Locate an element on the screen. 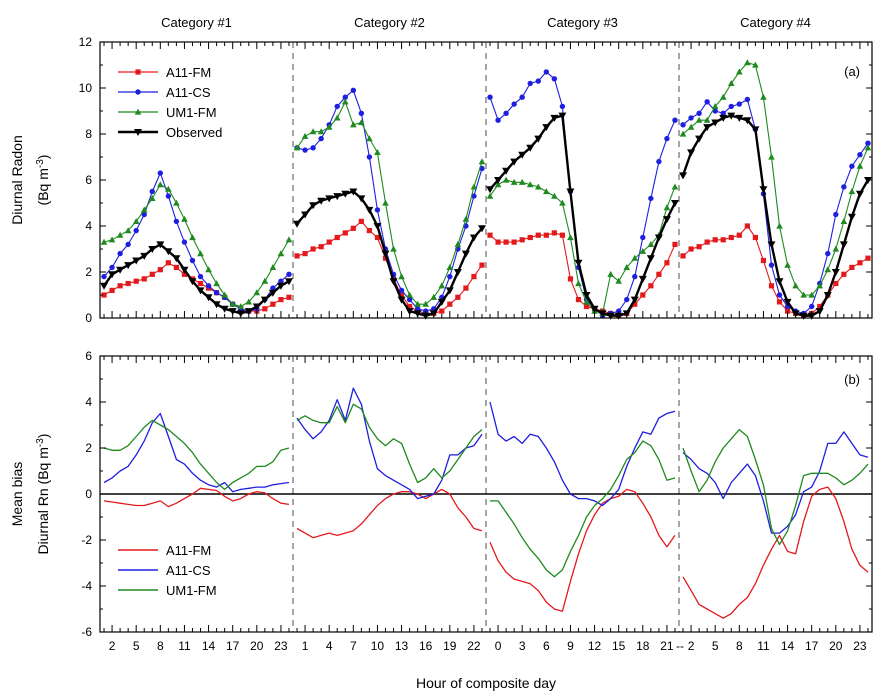 The height and width of the screenshot is (695, 876). y-tick-label-b: 6 is located at coordinates (88, 356).